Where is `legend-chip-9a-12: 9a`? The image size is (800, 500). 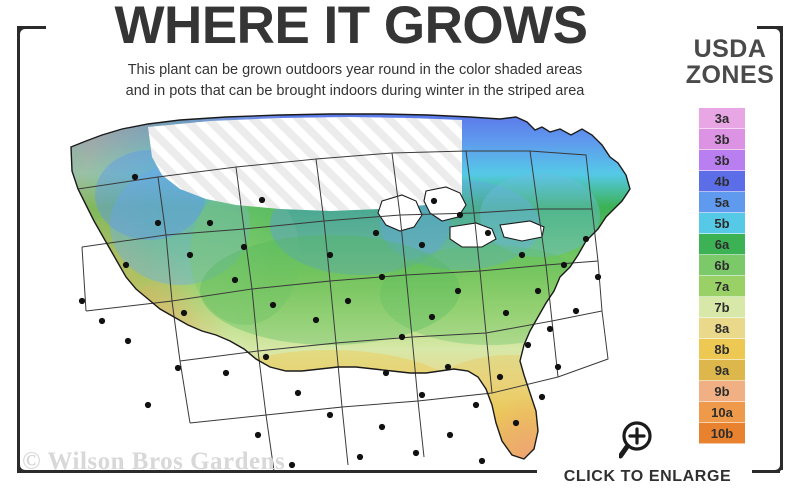
legend-chip-9a-12: 9a is located at coordinates (722, 370).